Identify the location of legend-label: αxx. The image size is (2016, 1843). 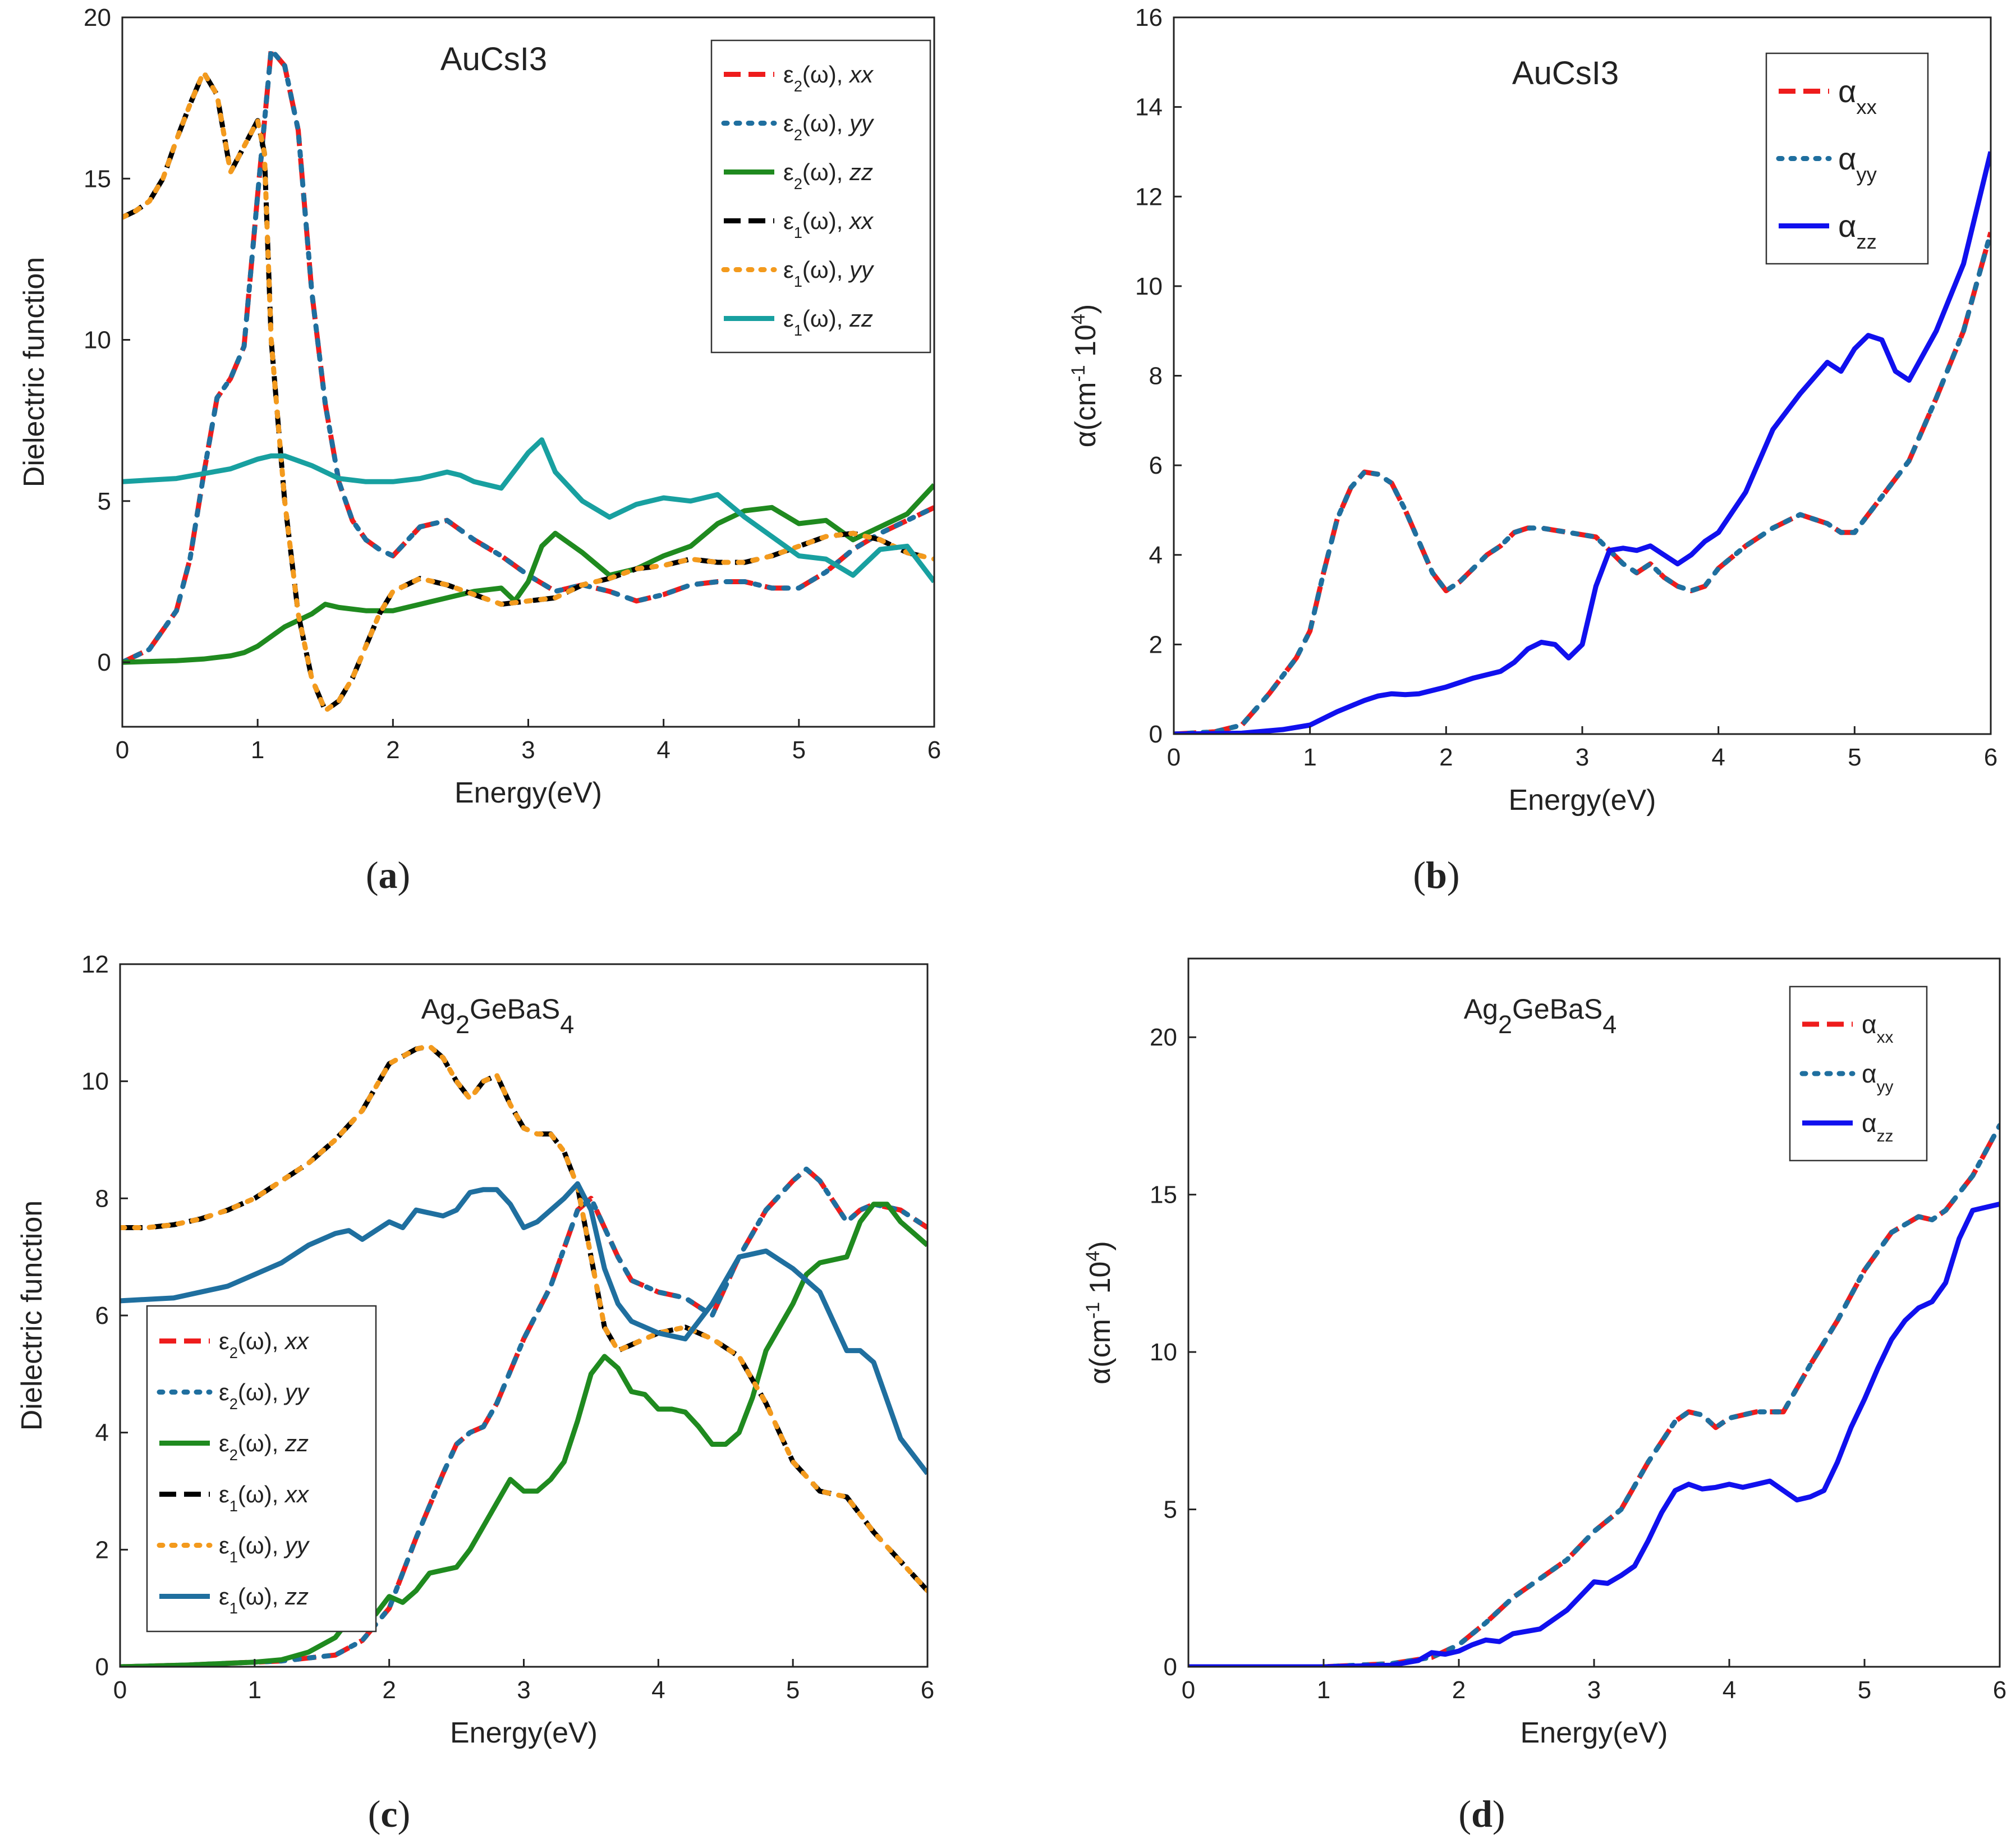
(1878, 1028).